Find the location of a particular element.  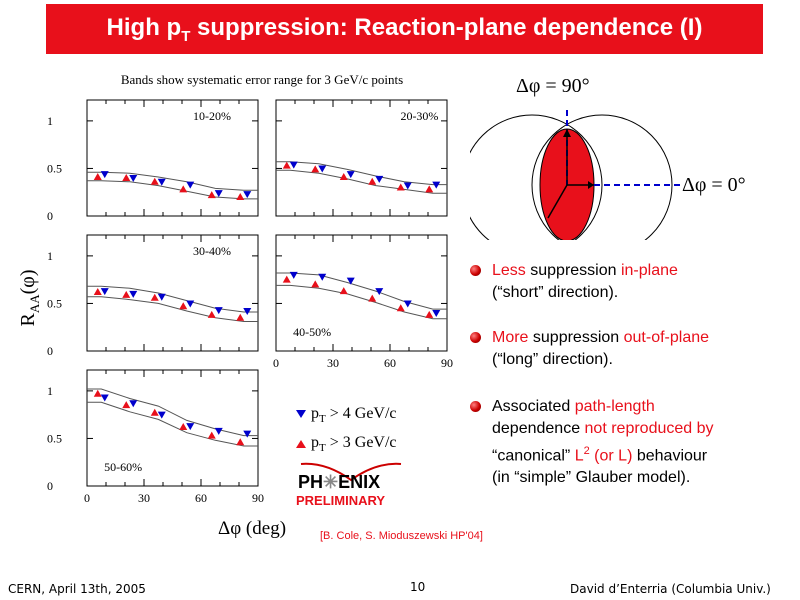

centrality-label: 20-30% is located at coordinates (419, 116).